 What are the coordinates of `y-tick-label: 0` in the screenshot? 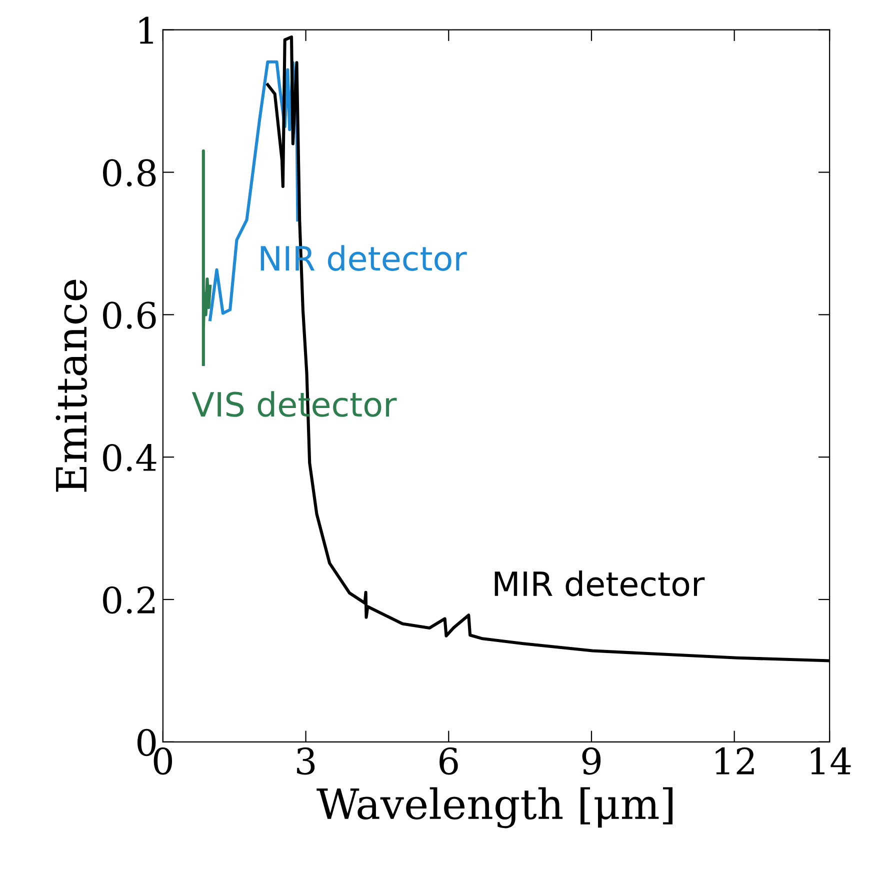 It's located at (146, 742).